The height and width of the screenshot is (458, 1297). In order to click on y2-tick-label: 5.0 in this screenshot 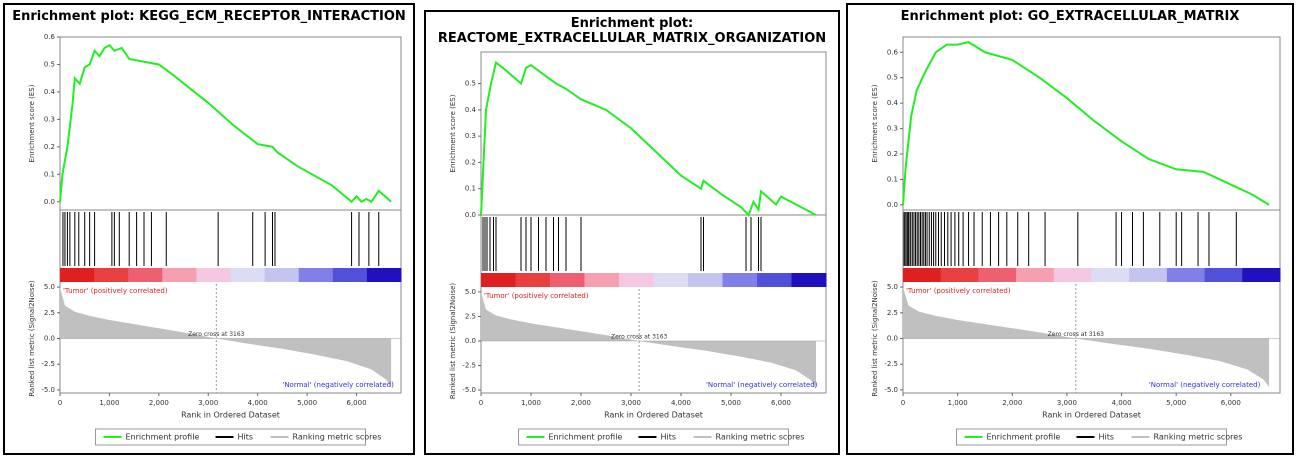, I will do `click(470, 292)`.